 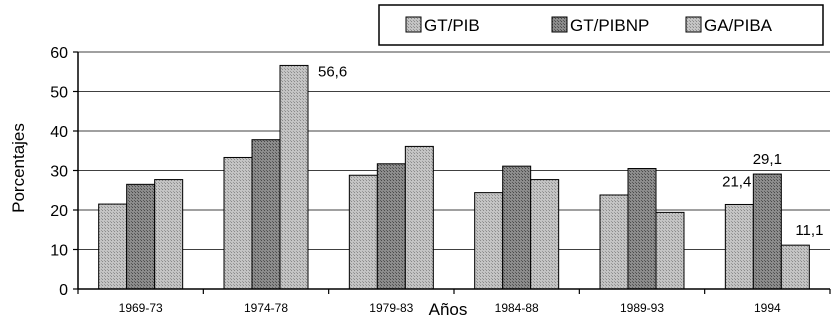 I want to click on y-tick-label: 60, so click(x=59, y=53).